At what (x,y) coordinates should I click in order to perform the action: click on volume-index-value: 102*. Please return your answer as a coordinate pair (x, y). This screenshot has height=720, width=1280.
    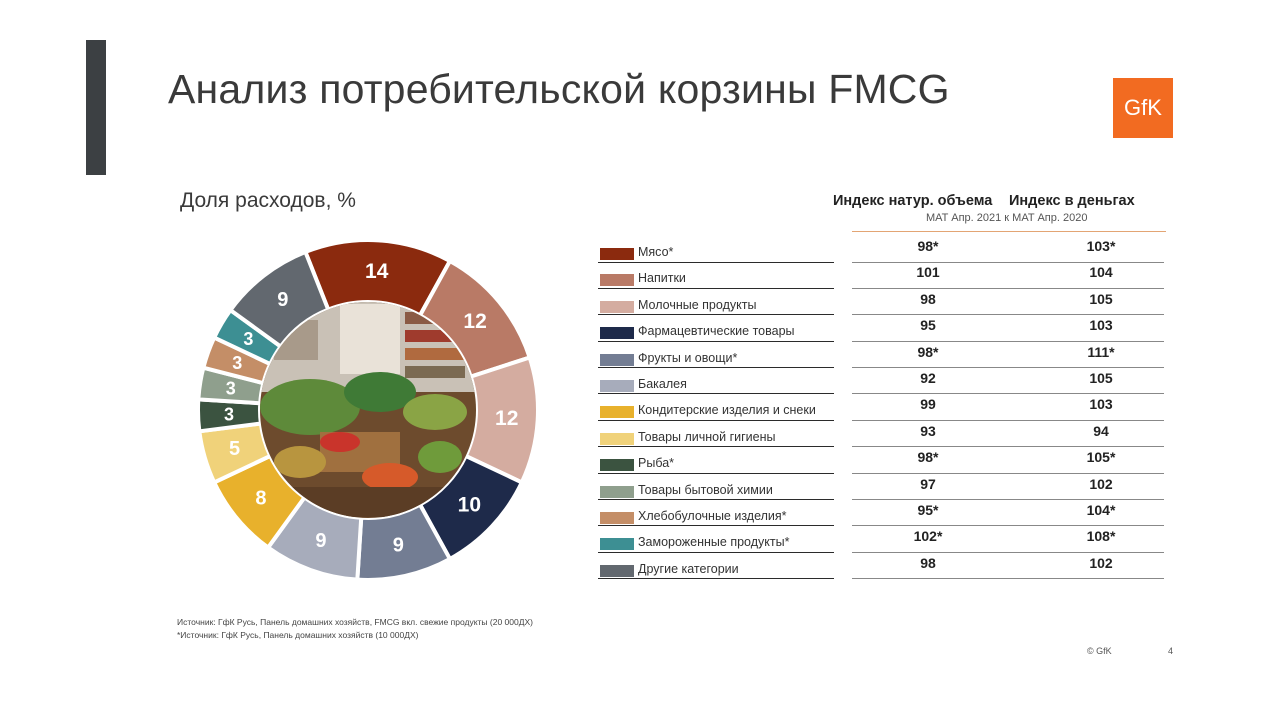
    Looking at the image, I should click on (928, 536).